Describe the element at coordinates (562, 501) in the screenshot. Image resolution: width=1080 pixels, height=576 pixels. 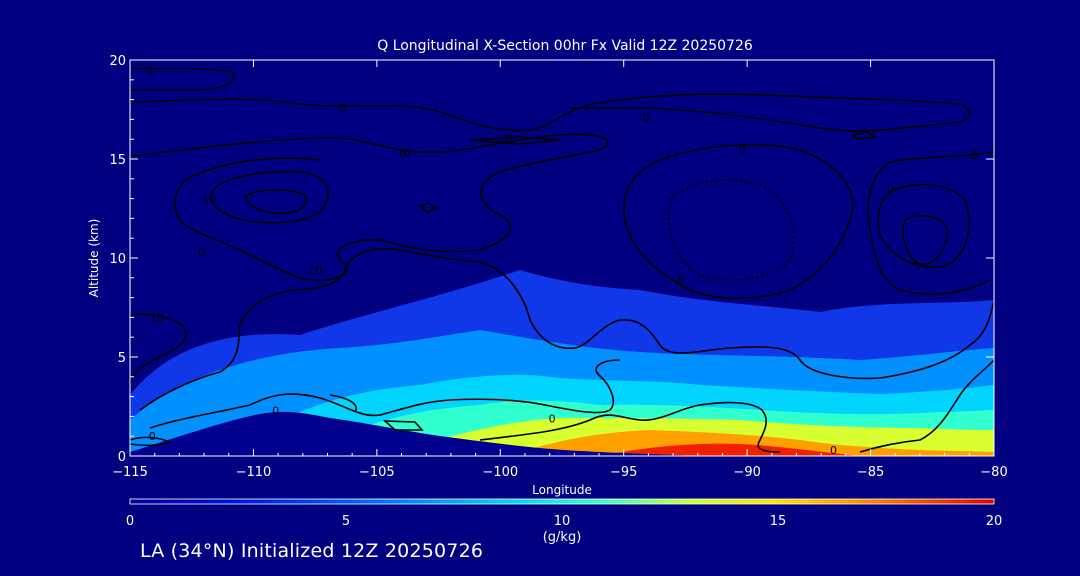
I see `colorbar` at that location.